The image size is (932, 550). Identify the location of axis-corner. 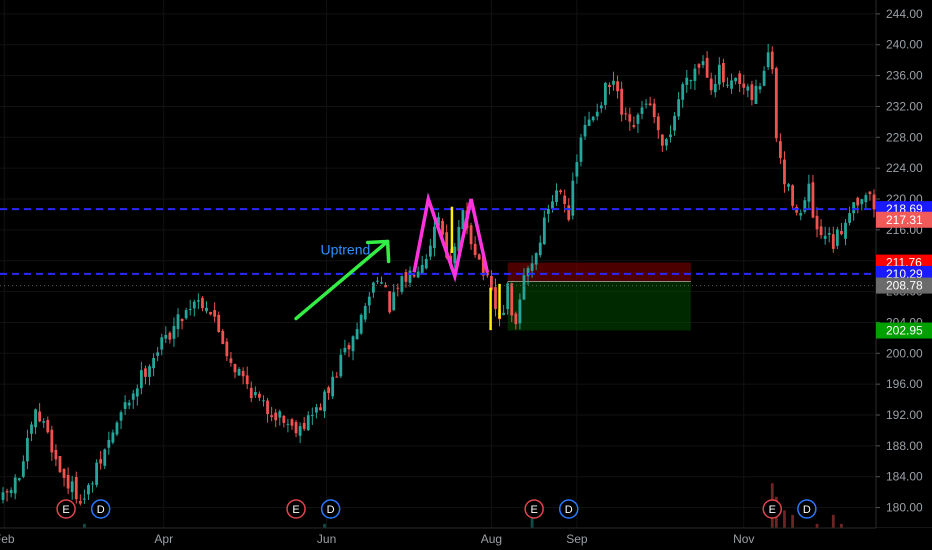
(904, 539).